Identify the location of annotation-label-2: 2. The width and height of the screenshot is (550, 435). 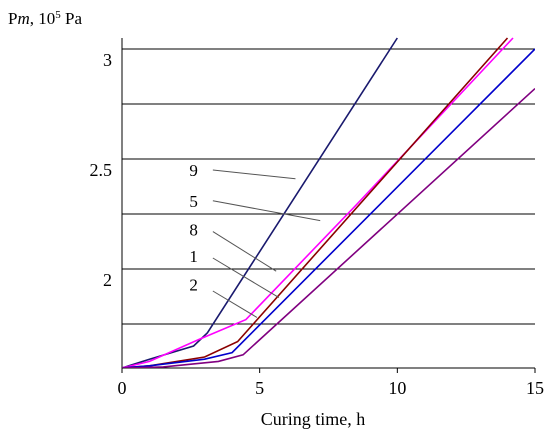
(193, 284).